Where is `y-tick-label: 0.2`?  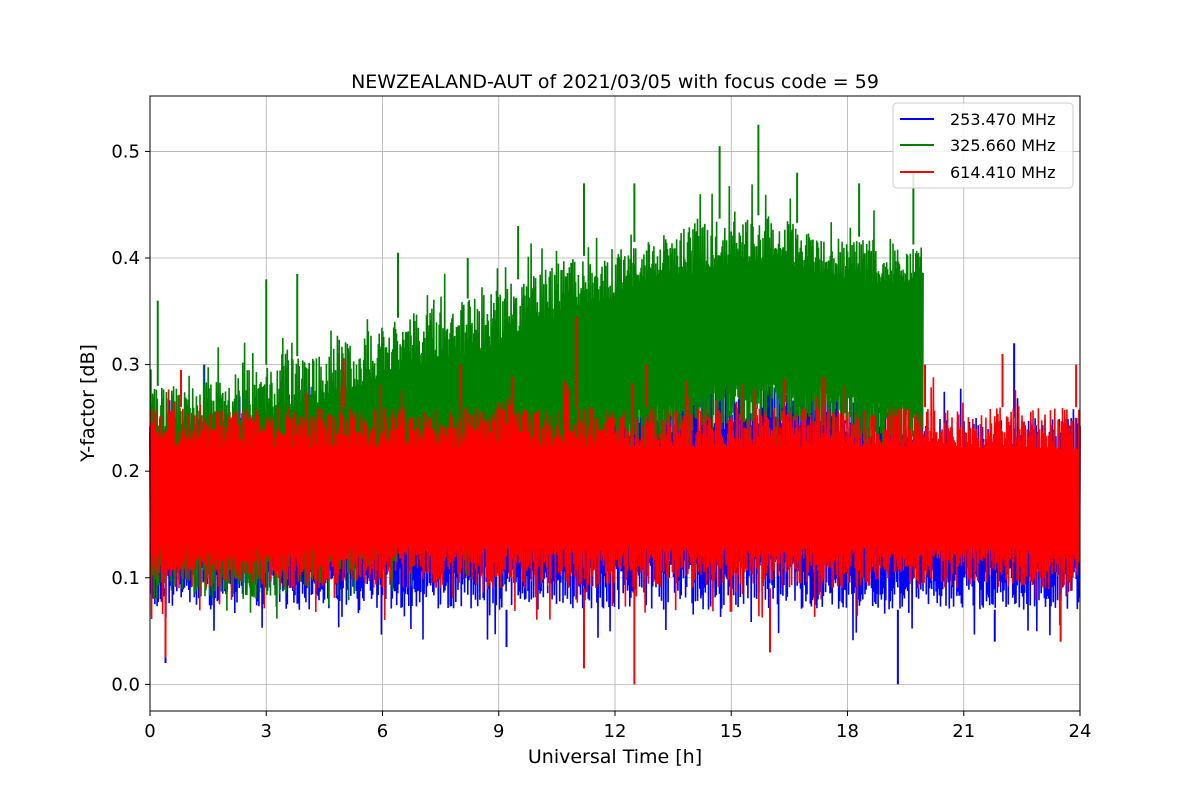
y-tick-label: 0.2 is located at coordinates (125, 471).